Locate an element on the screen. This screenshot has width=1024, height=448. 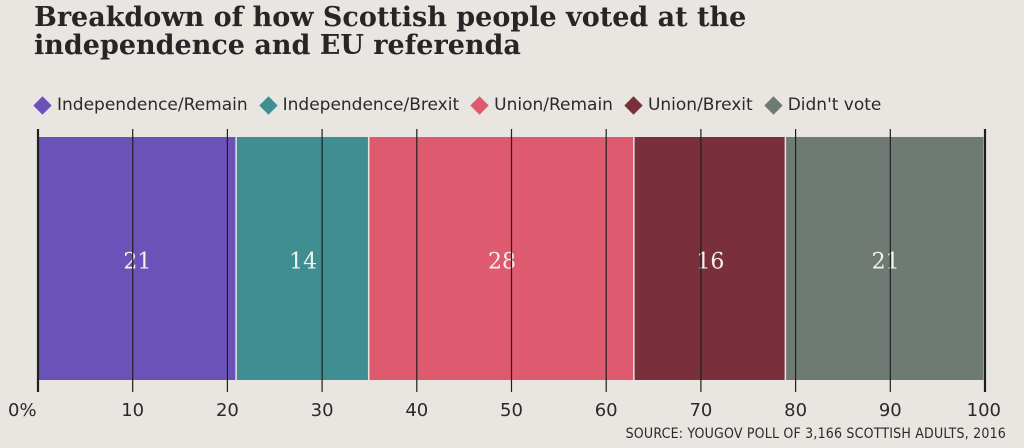
tick-label-90: 90 is located at coordinates (890, 410).